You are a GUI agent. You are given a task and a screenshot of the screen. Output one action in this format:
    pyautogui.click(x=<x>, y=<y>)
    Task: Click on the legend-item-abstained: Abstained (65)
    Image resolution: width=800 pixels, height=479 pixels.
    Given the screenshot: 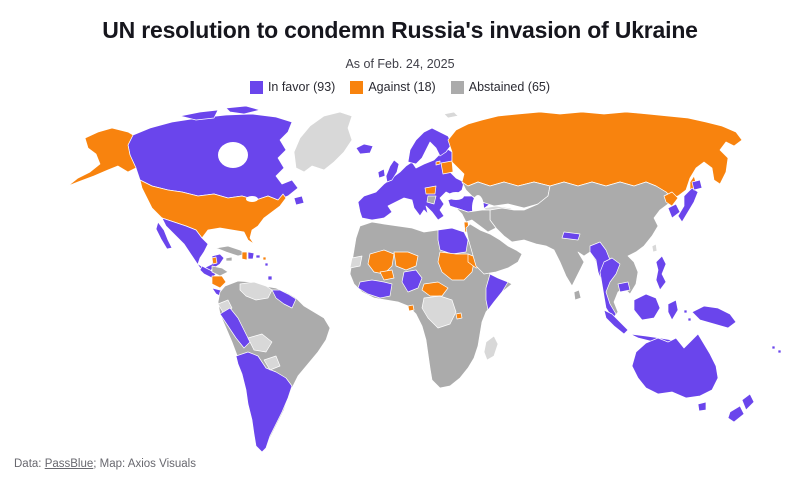 What is the action you would take?
    pyautogui.click(x=500, y=87)
    